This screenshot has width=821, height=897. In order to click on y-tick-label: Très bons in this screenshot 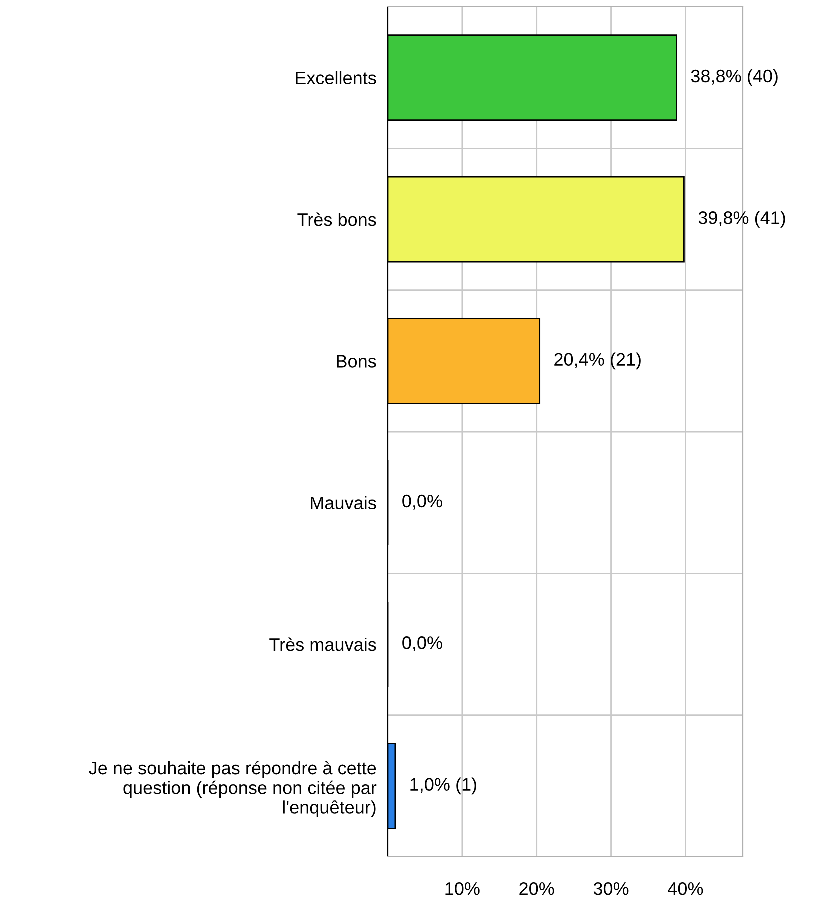, I will do `click(337, 219)`.